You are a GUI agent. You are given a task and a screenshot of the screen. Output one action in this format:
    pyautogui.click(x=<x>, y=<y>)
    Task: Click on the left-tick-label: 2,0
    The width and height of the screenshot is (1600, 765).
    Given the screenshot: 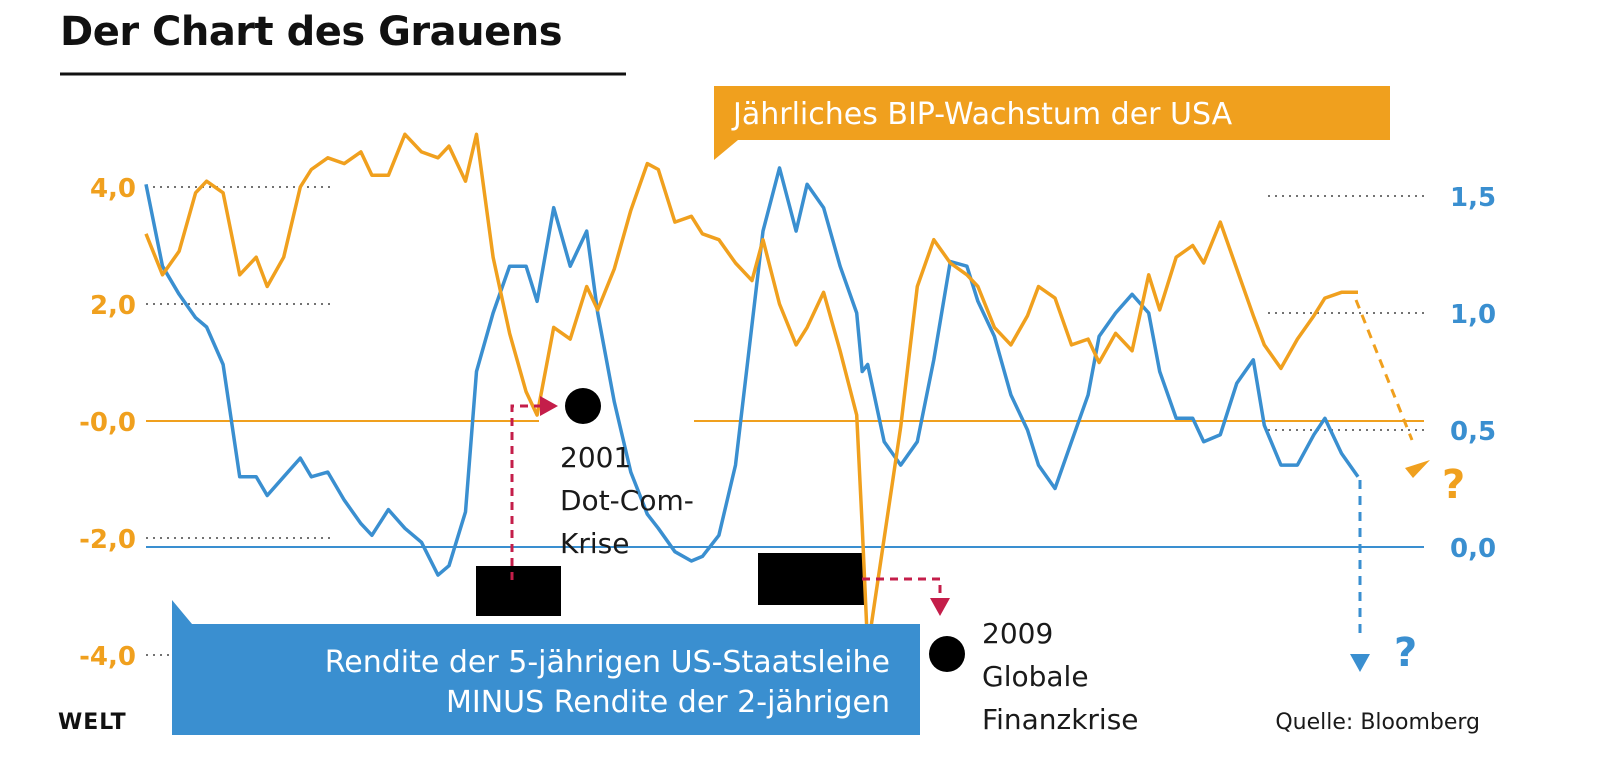 What is the action you would take?
    pyautogui.click(x=113, y=306)
    